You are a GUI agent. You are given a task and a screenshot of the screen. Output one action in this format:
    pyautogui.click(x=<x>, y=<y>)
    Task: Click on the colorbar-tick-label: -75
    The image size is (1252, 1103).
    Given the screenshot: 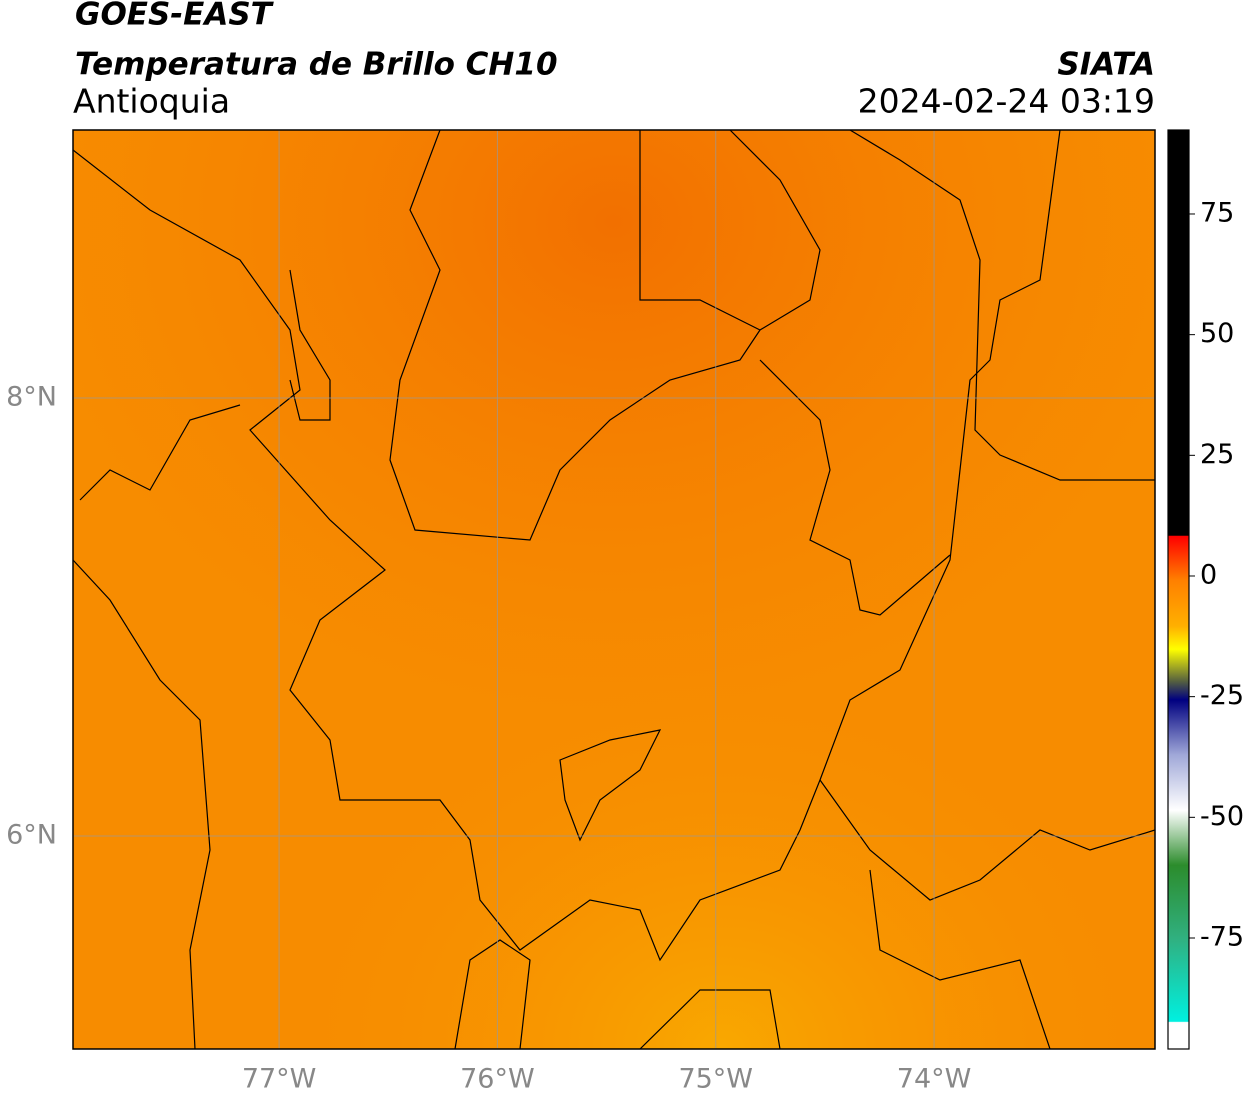 What is the action you would take?
    pyautogui.click(x=1222, y=936)
    